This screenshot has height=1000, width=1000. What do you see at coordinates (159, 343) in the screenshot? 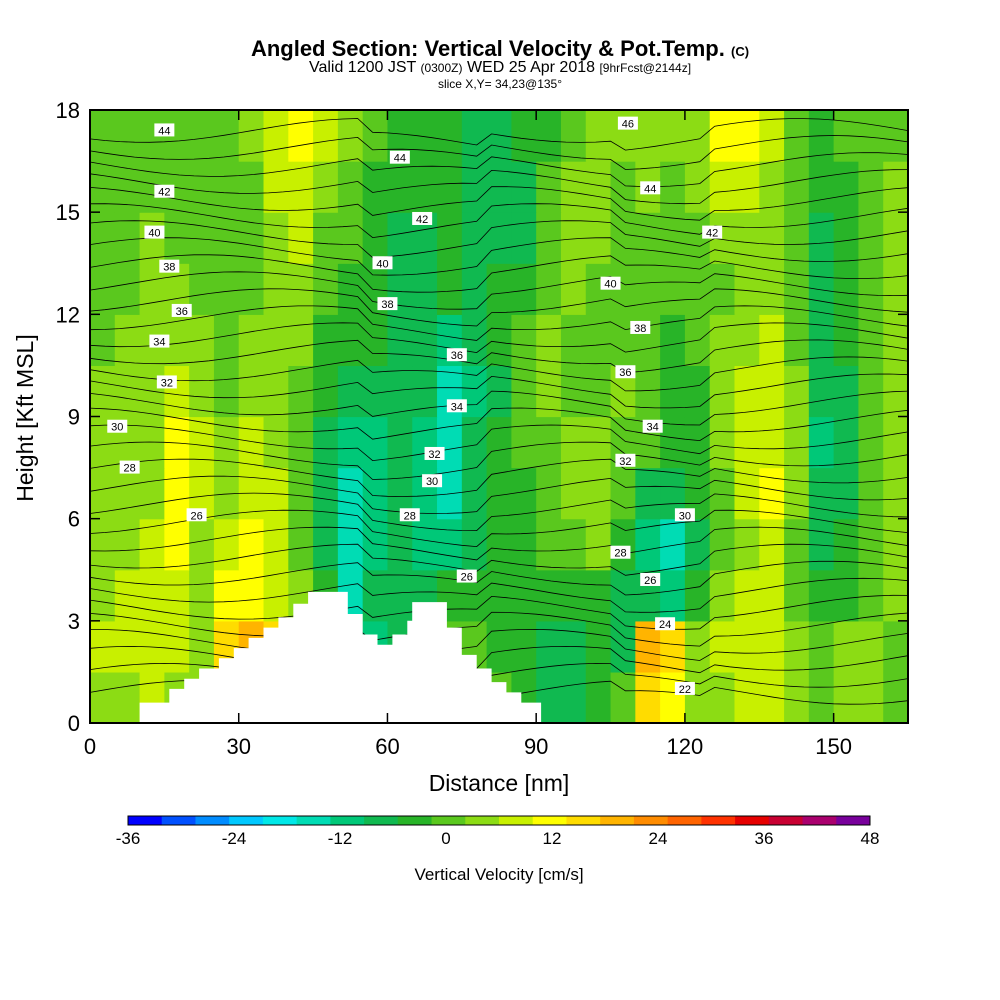
I see `isentrope-label-text: 34` at bounding box center [159, 343].